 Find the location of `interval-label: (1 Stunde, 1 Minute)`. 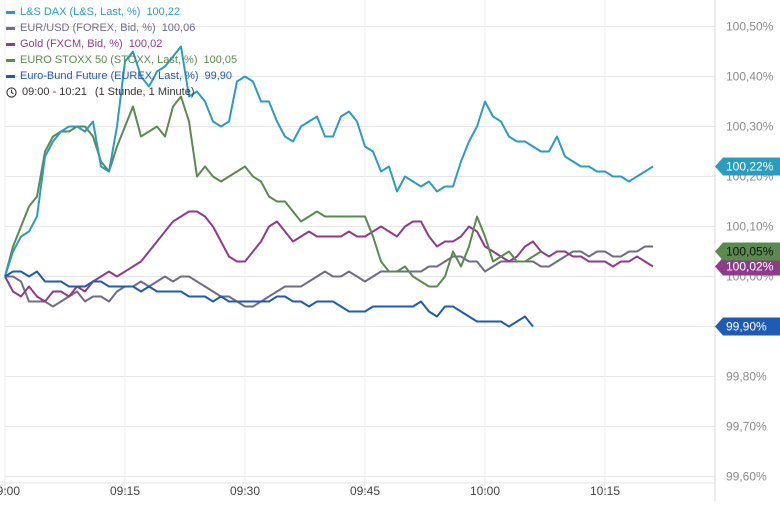

interval-label: (1 Stunde, 1 Minute) is located at coordinates (144, 92).